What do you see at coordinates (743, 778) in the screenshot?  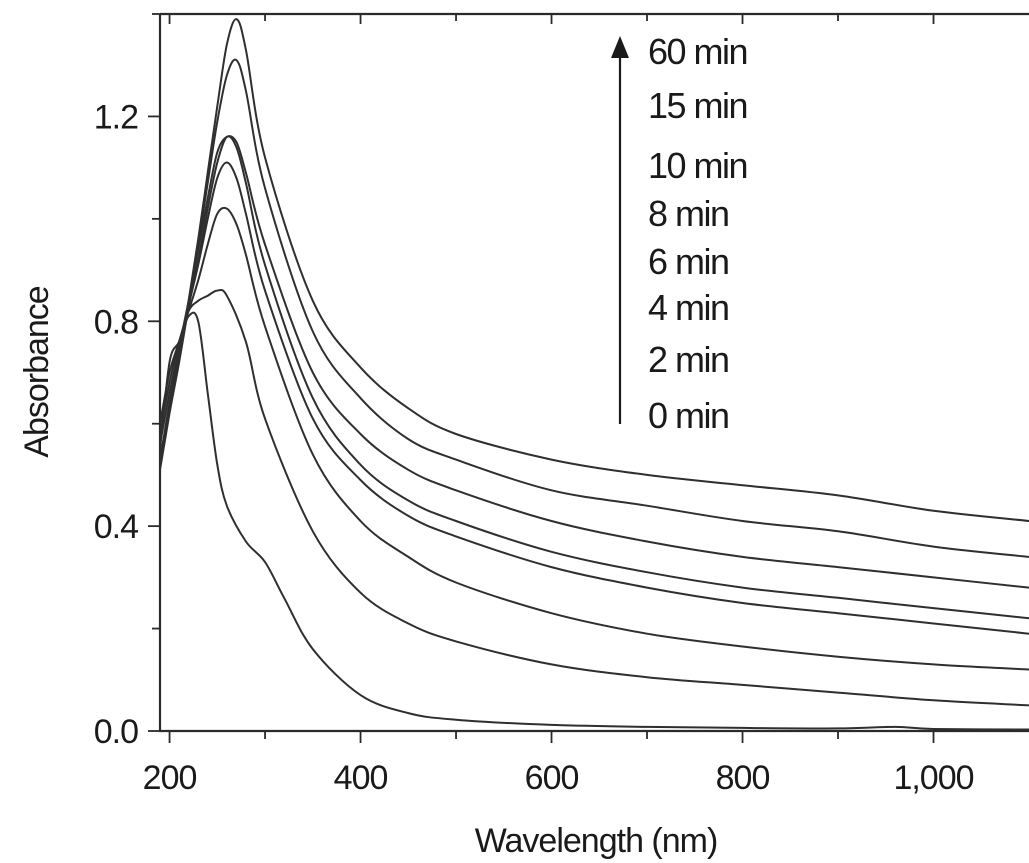 I see `x-tick-label: 800` at bounding box center [743, 778].